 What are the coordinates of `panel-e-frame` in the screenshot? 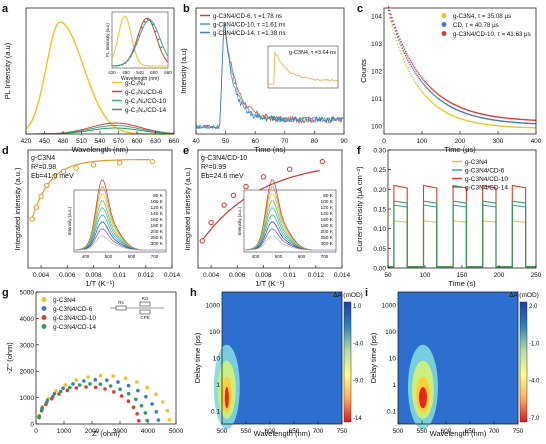 It's located at (270, 209).